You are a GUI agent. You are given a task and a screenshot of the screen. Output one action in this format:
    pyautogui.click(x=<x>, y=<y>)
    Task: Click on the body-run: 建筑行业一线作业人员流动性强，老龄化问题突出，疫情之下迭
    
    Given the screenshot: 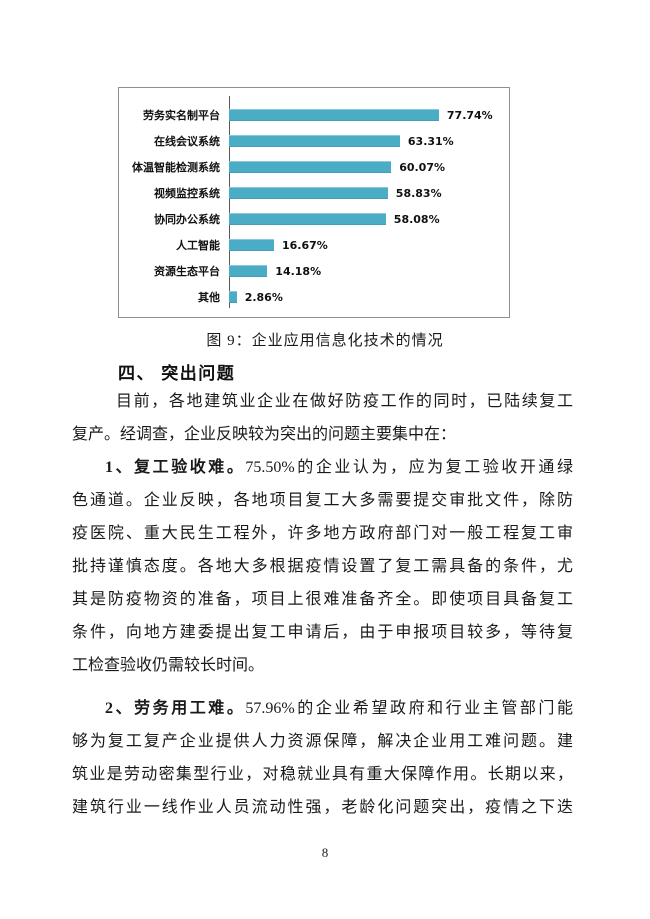 What is the action you would take?
    pyautogui.click(x=322, y=807)
    